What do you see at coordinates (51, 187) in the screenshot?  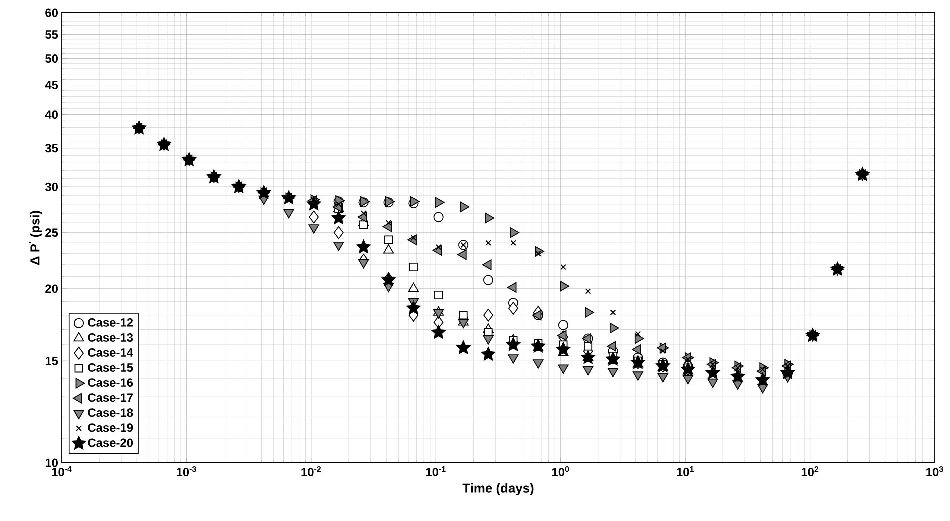 I see `y-tick-label: 30` at bounding box center [51, 187].